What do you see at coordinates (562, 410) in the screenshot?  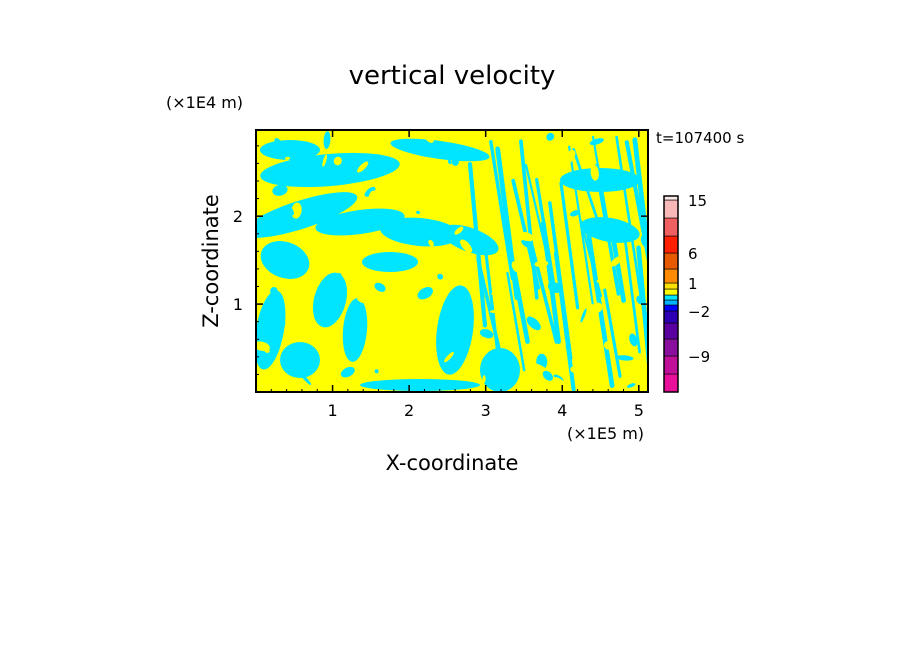 I see `x-tick-label: 4` at bounding box center [562, 410].